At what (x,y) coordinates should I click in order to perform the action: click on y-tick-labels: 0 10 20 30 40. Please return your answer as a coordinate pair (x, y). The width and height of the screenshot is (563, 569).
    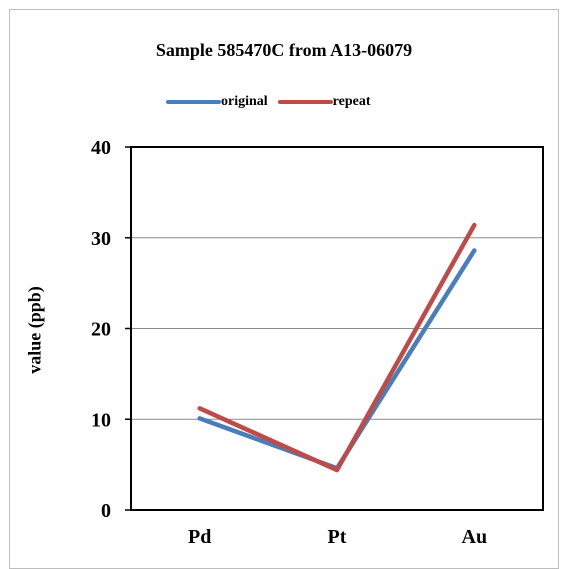
    Looking at the image, I should click on (111, 329).